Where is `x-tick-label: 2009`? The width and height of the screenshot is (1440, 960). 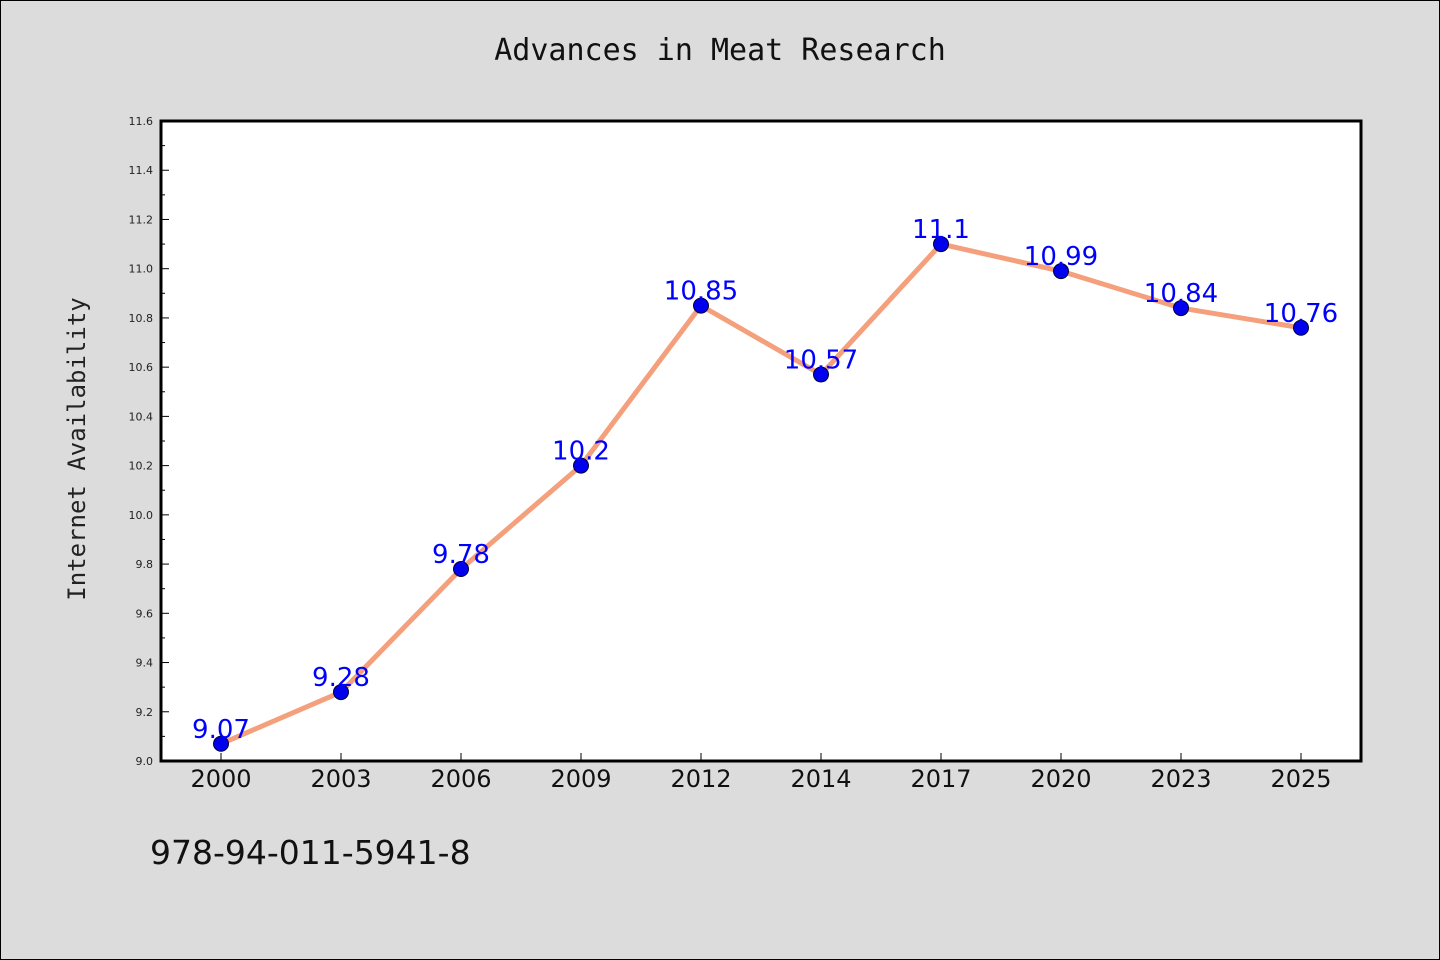 x-tick-label: 2009 is located at coordinates (580, 779).